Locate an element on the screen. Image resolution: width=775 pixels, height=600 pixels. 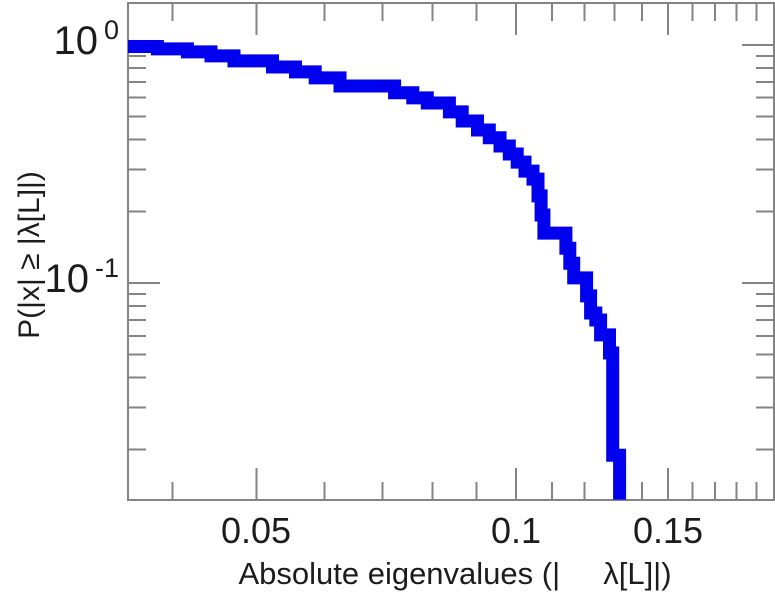
x-axis-tick-label-005: 0.05 is located at coordinates (256, 530).